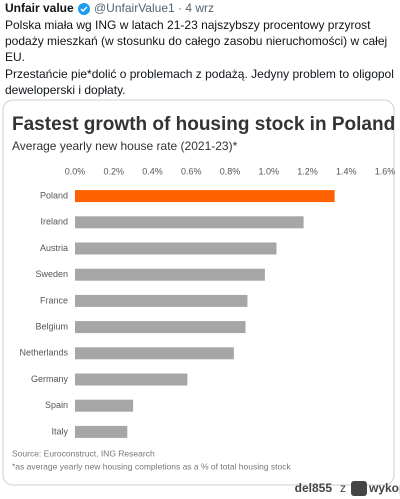 This screenshot has width=400, height=499. I want to click on y-tick-label: Poland, so click(54, 195).